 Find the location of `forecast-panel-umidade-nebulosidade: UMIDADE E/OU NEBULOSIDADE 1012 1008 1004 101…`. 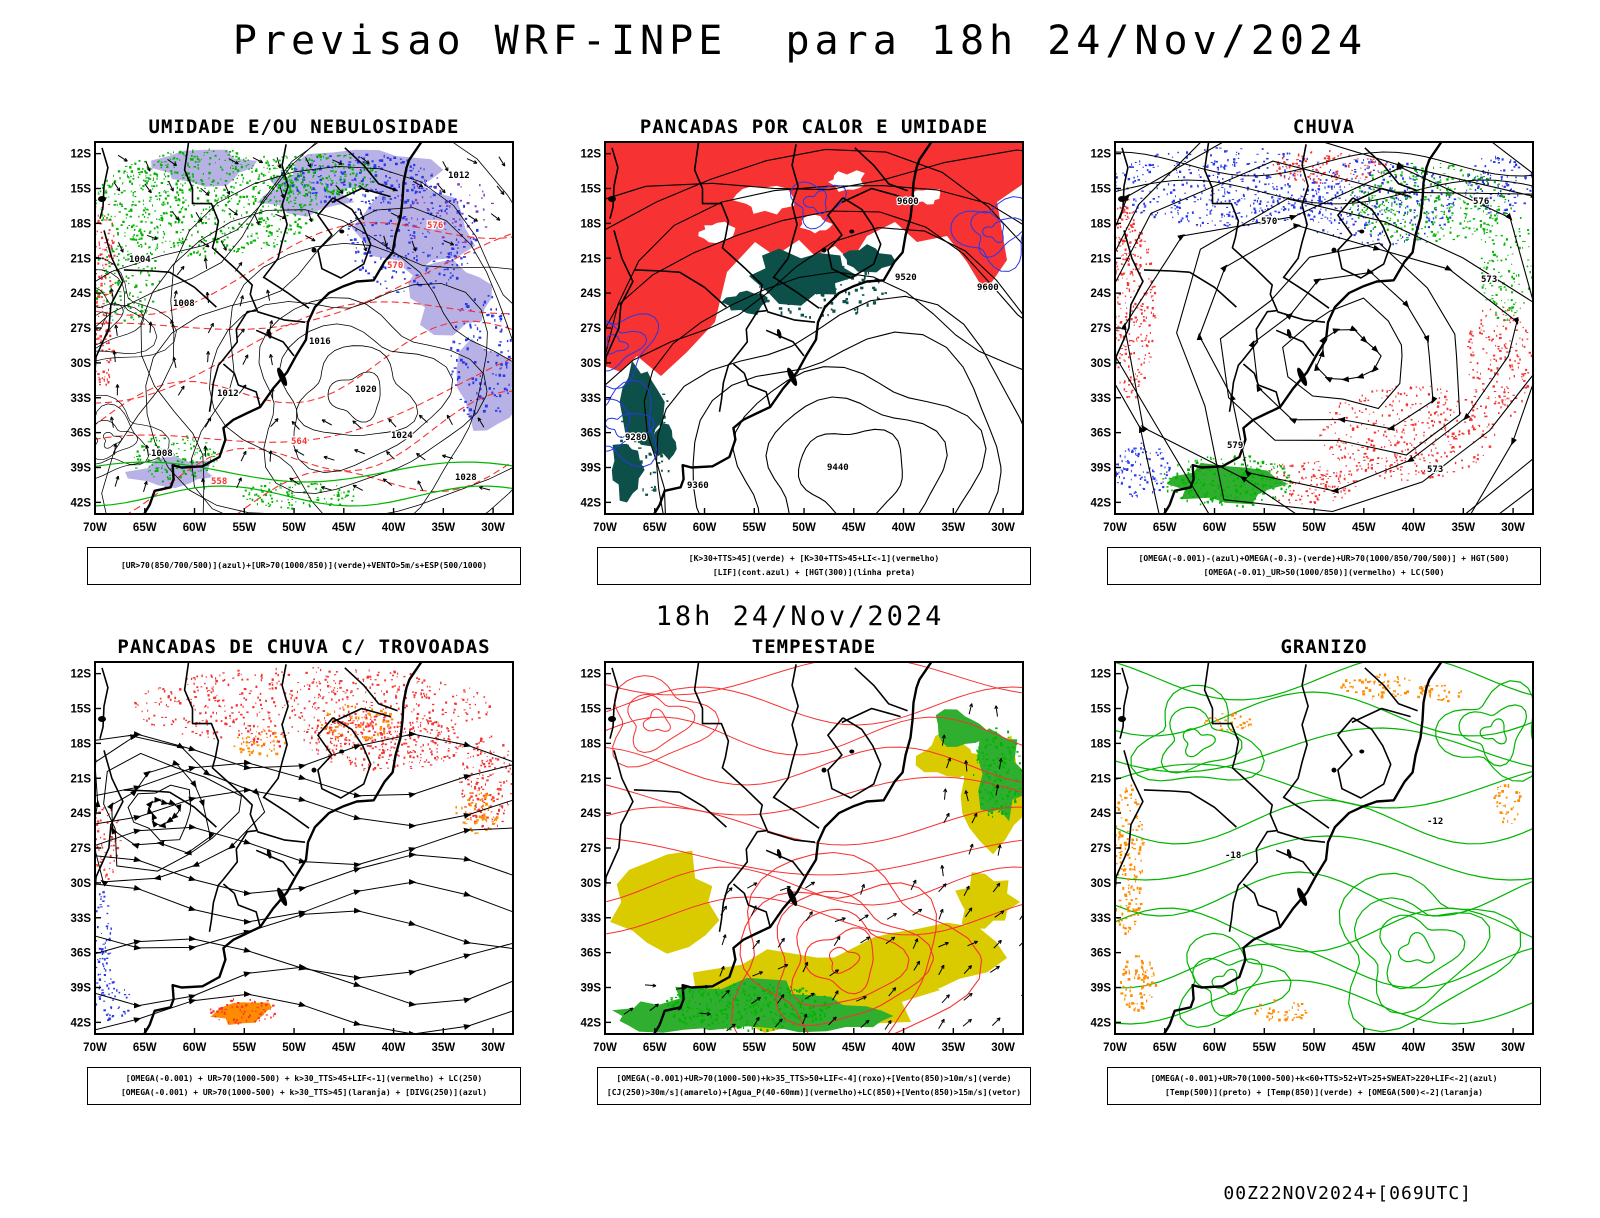

forecast-panel-umidade-nebulosidade: UMIDADE E/OU NEBULOSIDADE 1012 1008 1004 101… is located at coordinates (290, 350).